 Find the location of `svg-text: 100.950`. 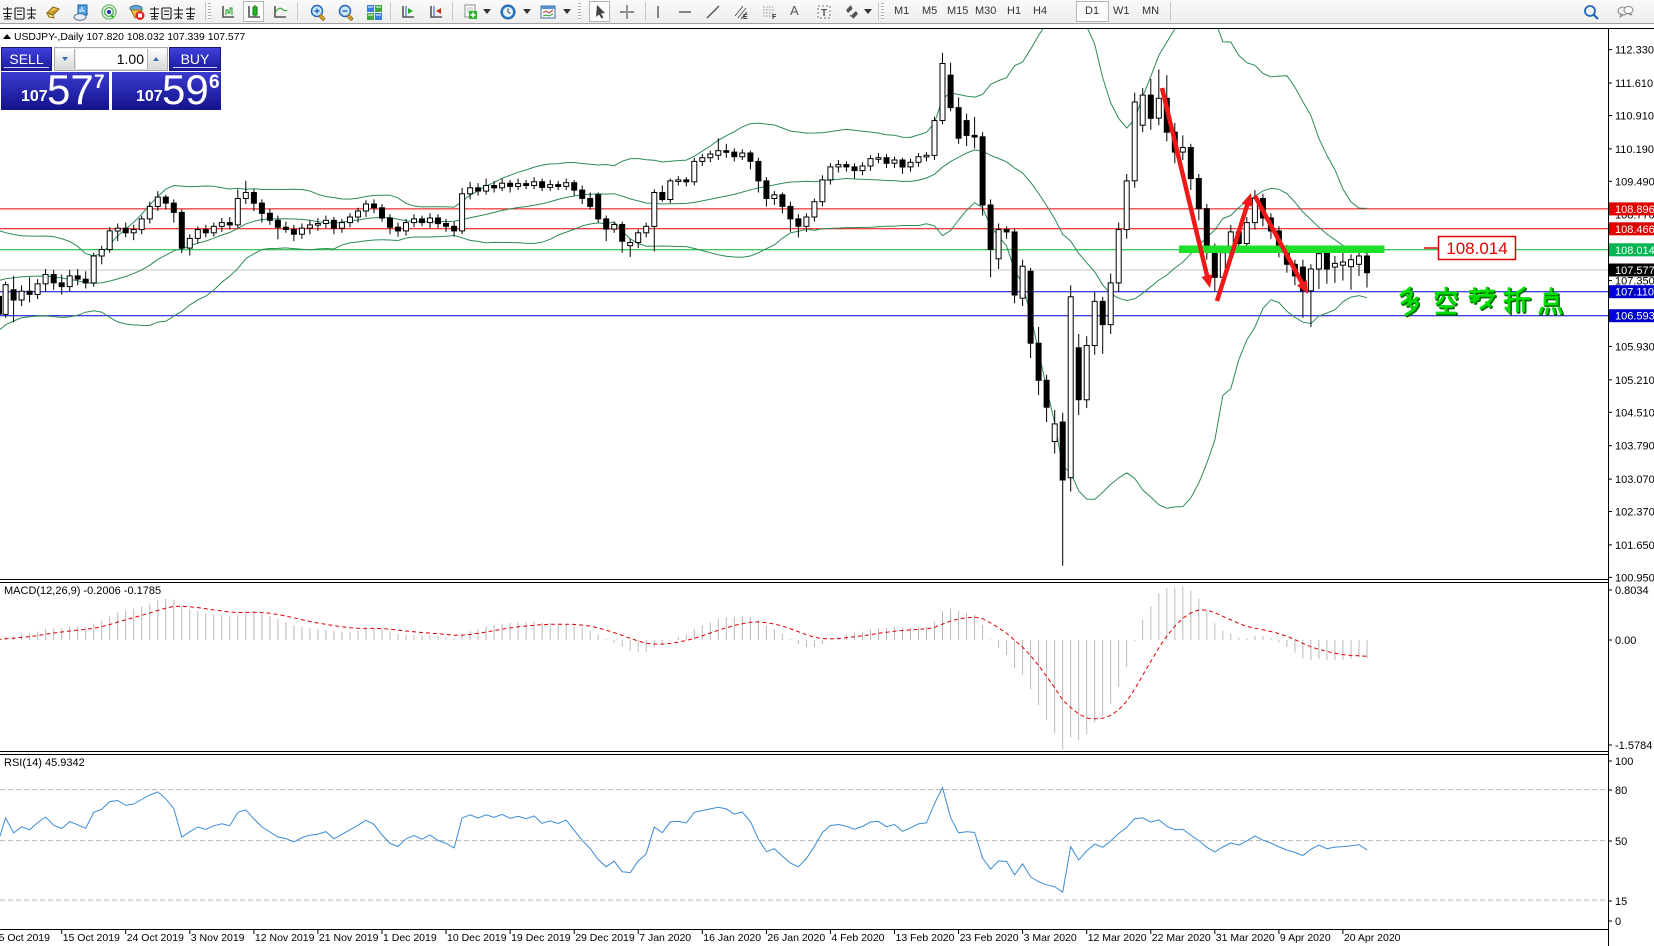

svg-text: 100.950 is located at coordinates (1634, 578).